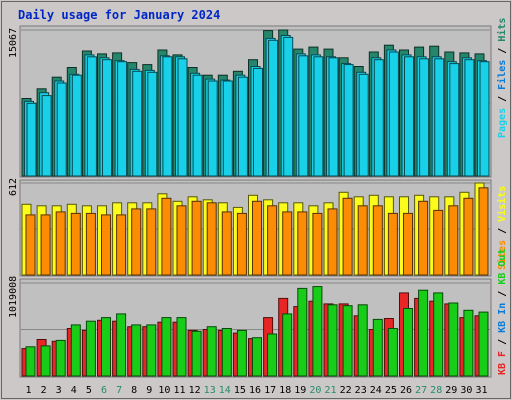  I want to click on legend-sep-5: /, so click(502, 294).